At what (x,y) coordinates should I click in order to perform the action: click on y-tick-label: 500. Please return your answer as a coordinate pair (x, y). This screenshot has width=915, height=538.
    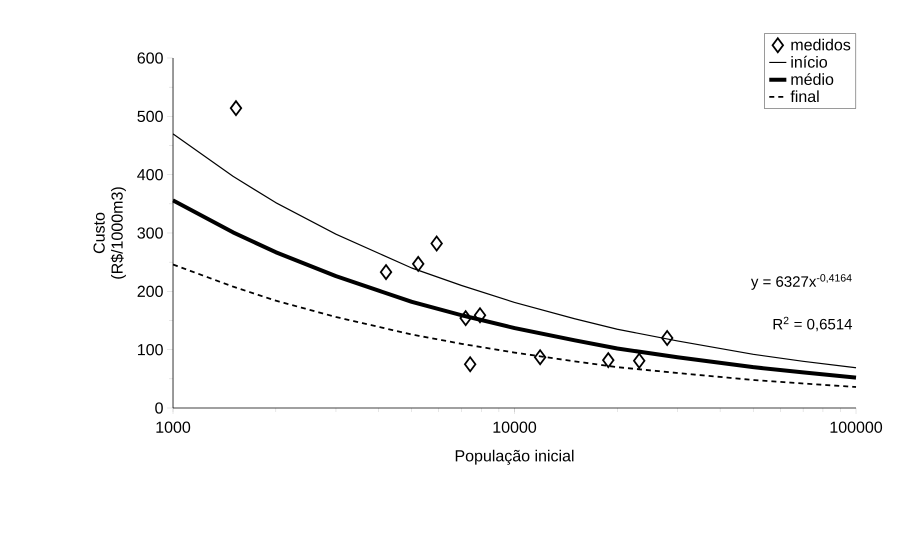
    Looking at the image, I should click on (150, 116).